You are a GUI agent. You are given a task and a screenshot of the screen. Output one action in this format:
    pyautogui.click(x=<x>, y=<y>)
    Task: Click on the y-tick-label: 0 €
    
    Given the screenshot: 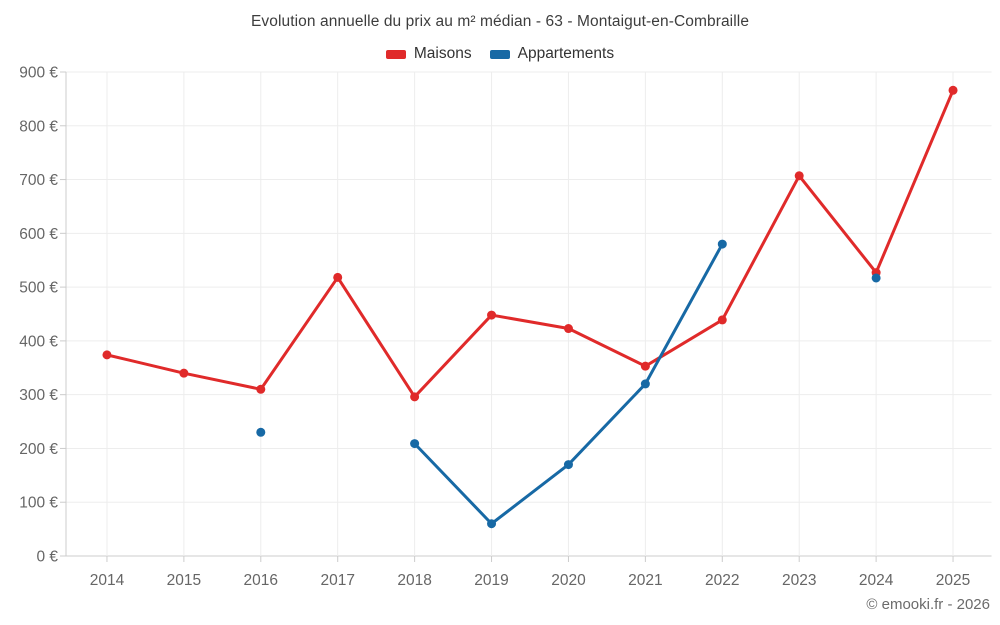 What is the action you would take?
    pyautogui.click(x=47, y=557)
    